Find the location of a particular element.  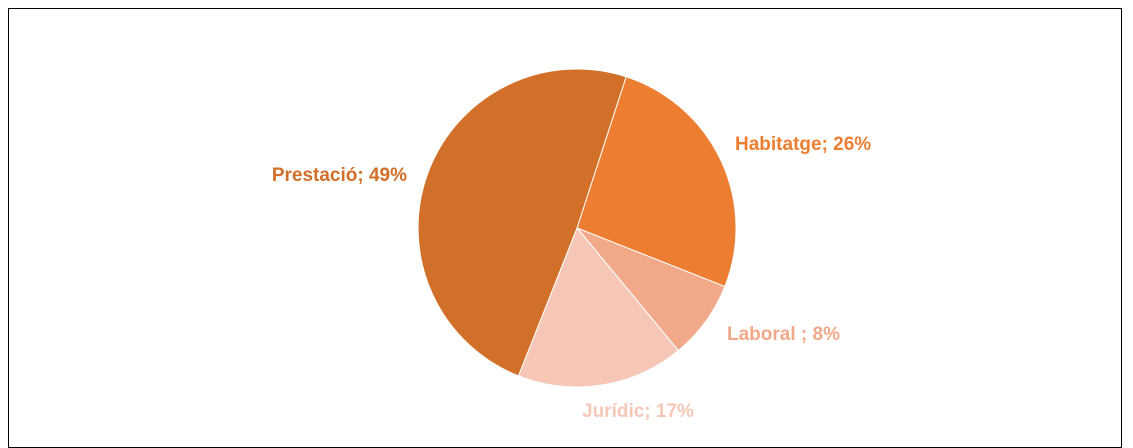

data-label-juridic: Jurídic; 17% is located at coordinates (638, 411).